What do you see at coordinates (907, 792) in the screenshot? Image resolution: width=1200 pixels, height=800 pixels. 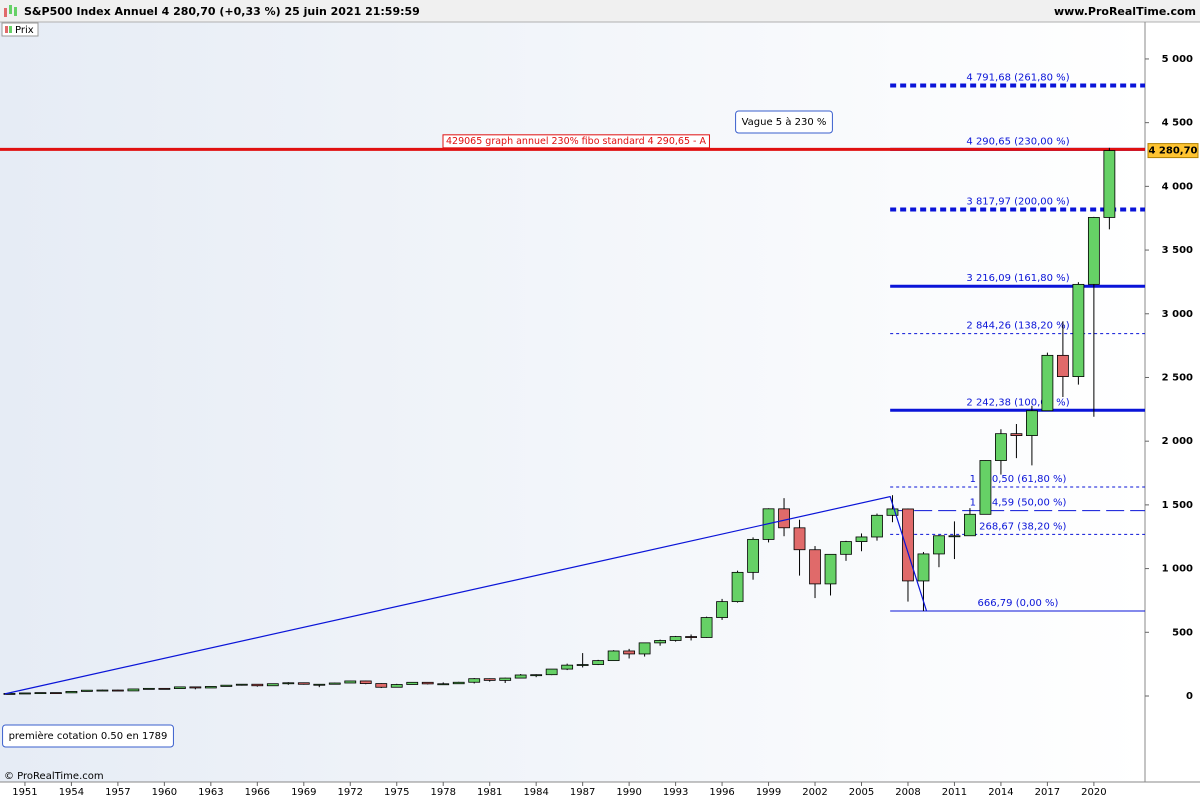 I see `x-tick-label: 2008` at bounding box center [907, 792].